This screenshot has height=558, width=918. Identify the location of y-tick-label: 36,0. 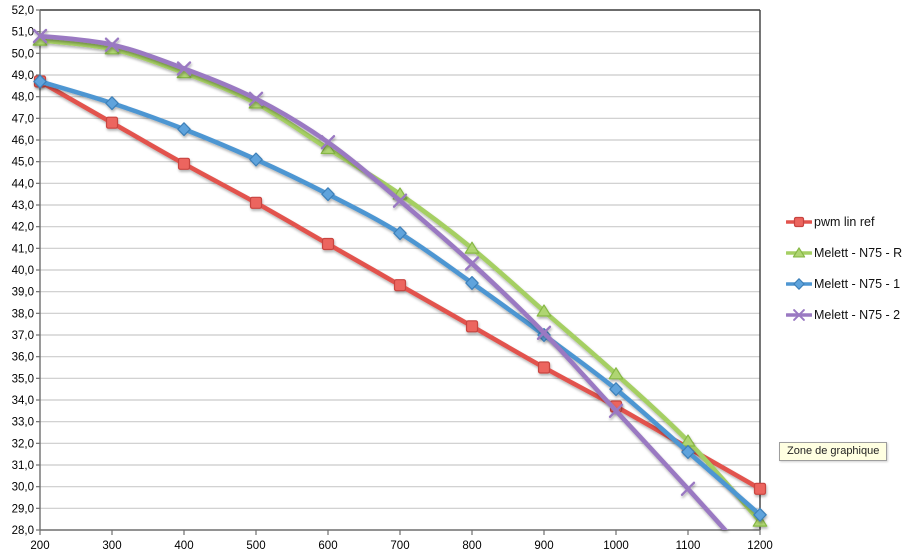
(23, 358).